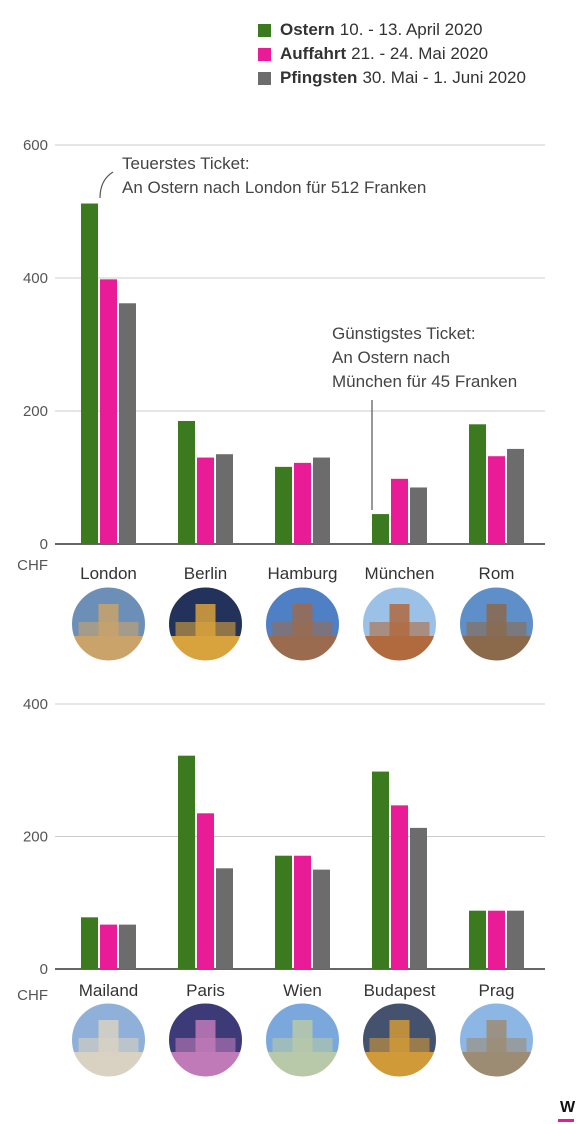 Image resolution: width=582 pixels, height=1124 pixels. Describe the element at coordinates (391, 357) in the screenshot. I see `annotation-text: An Ostern nach` at that location.